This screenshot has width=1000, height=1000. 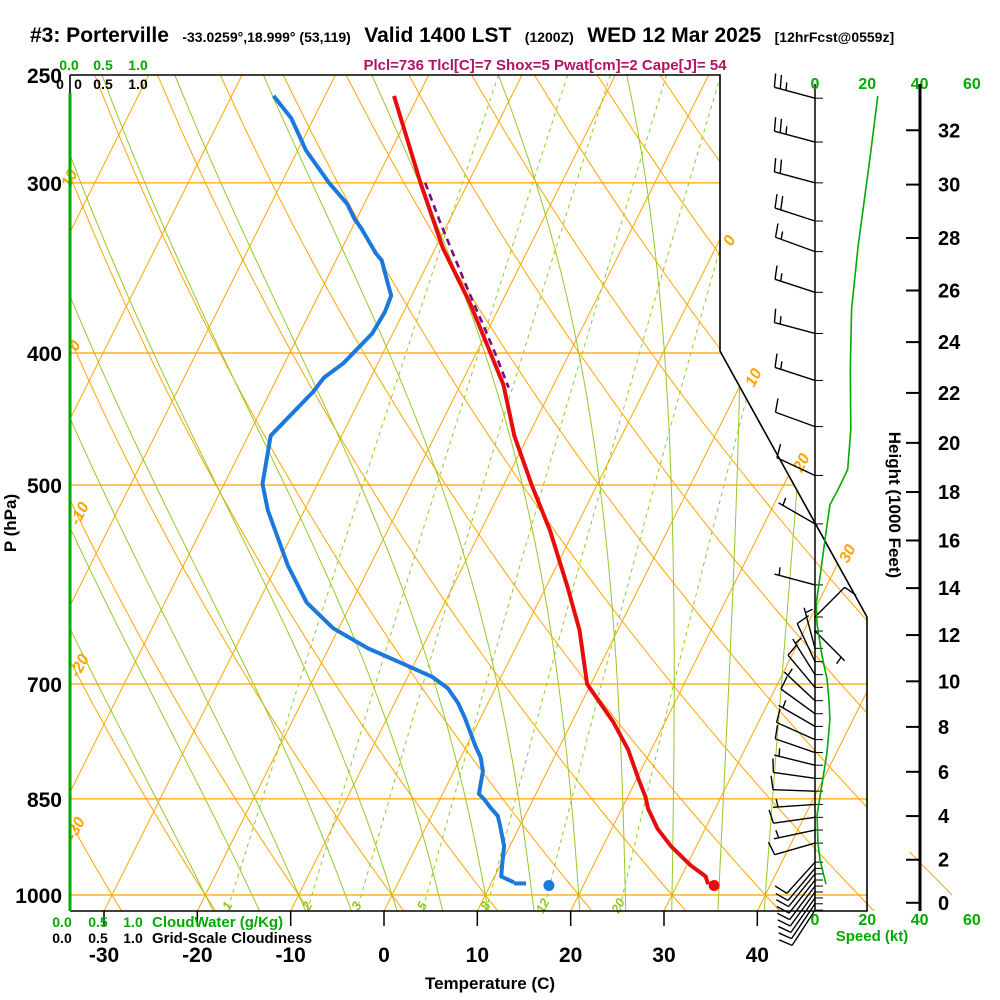 What do you see at coordinates (217, 922) in the screenshot?
I see `cloudwater-scale-label: CloudWater (g/Kg)` at bounding box center [217, 922].